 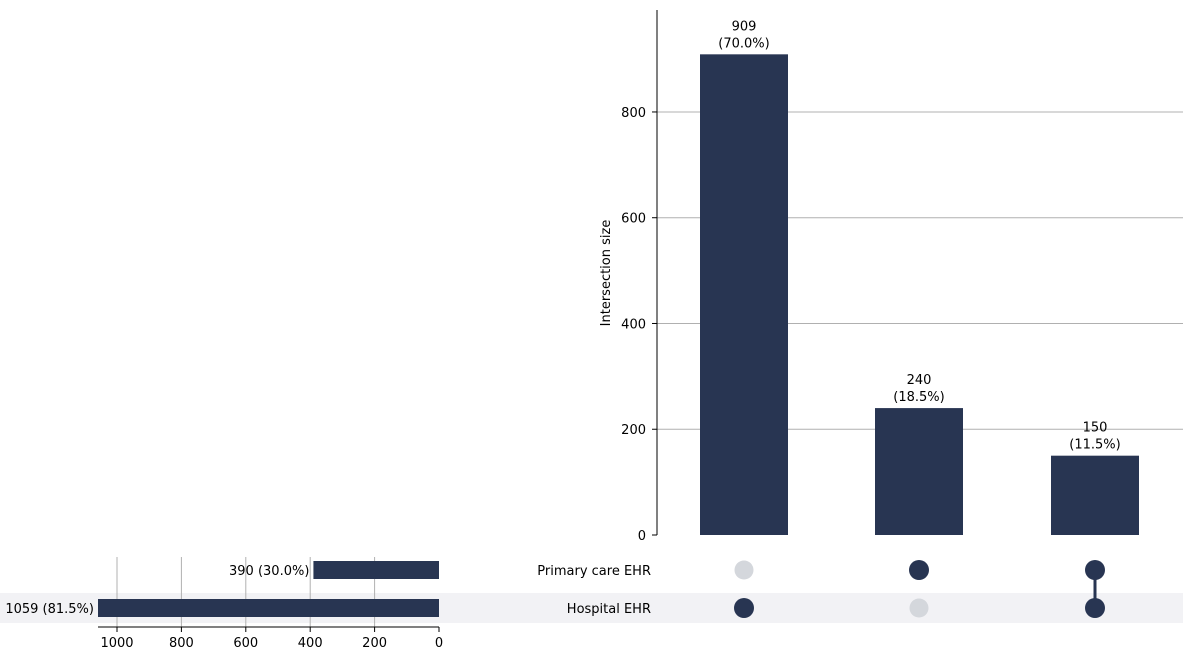 I want to click on y-tick-label: 400, so click(x=633, y=324).